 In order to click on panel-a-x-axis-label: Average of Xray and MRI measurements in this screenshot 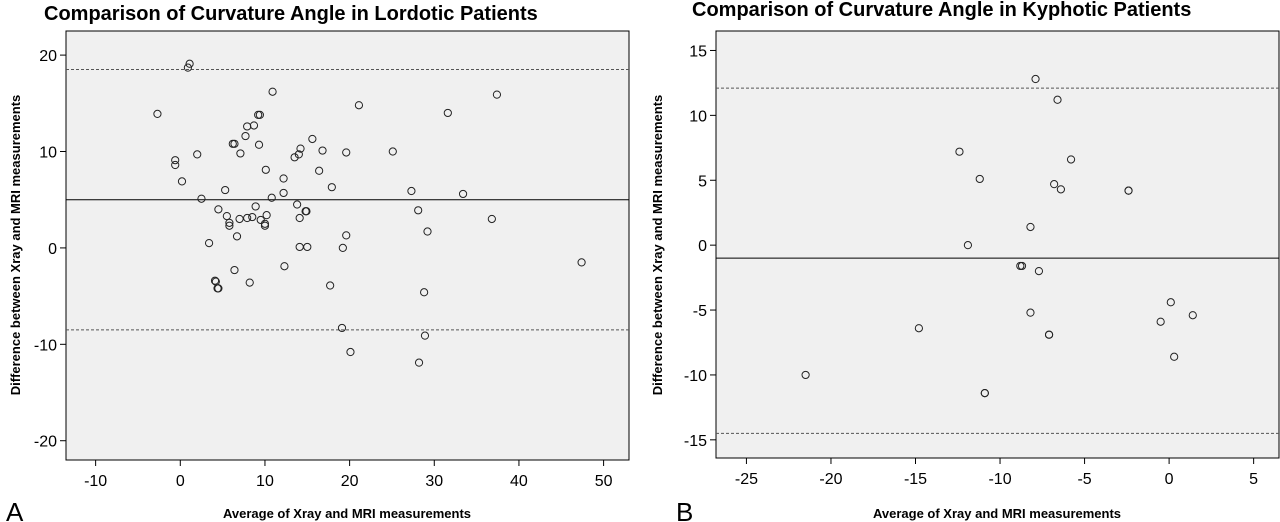, I will do `click(347, 513)`.